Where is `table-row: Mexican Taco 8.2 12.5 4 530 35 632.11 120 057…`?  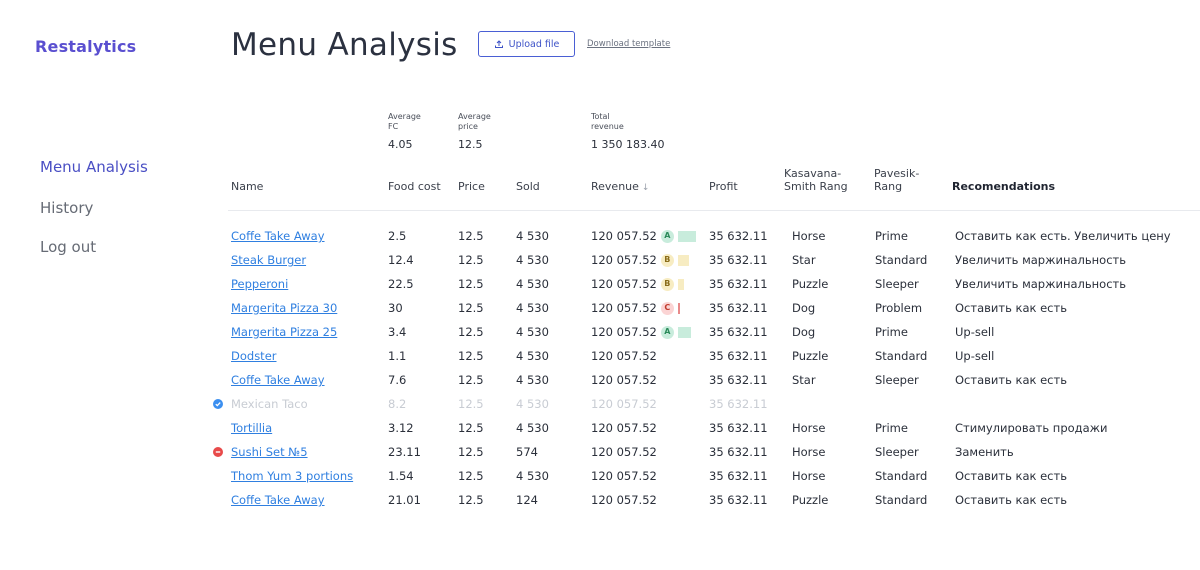 table-row: Mexican Taco 8.2 12.5 4 530 35 632.11 120 057… is located at coordinates (600, 404).